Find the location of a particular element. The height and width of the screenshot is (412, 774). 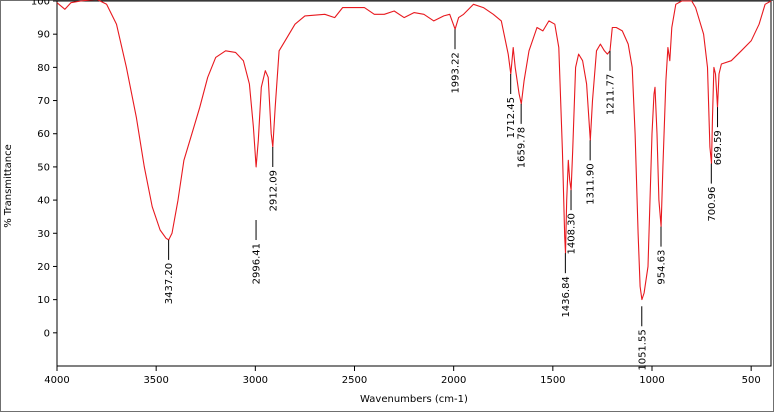

y-tick-label: 40 is located at coordinates (43, 201).